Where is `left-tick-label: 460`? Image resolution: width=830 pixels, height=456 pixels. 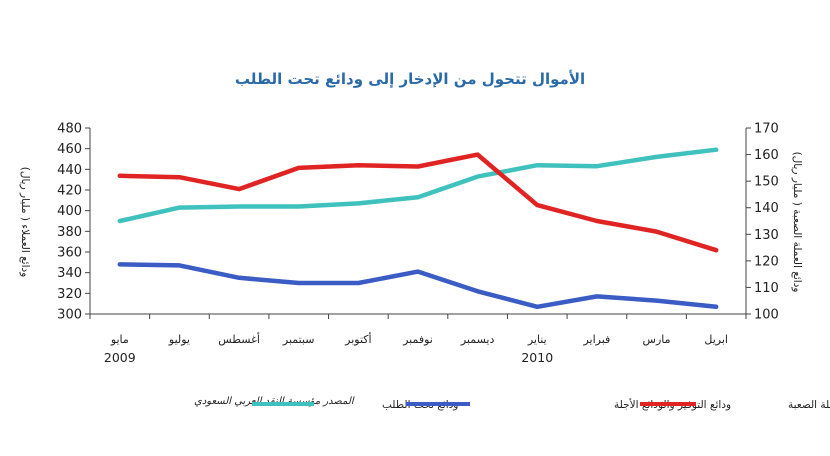
left-tick-label: 460 is located at coordinates (69, 149).